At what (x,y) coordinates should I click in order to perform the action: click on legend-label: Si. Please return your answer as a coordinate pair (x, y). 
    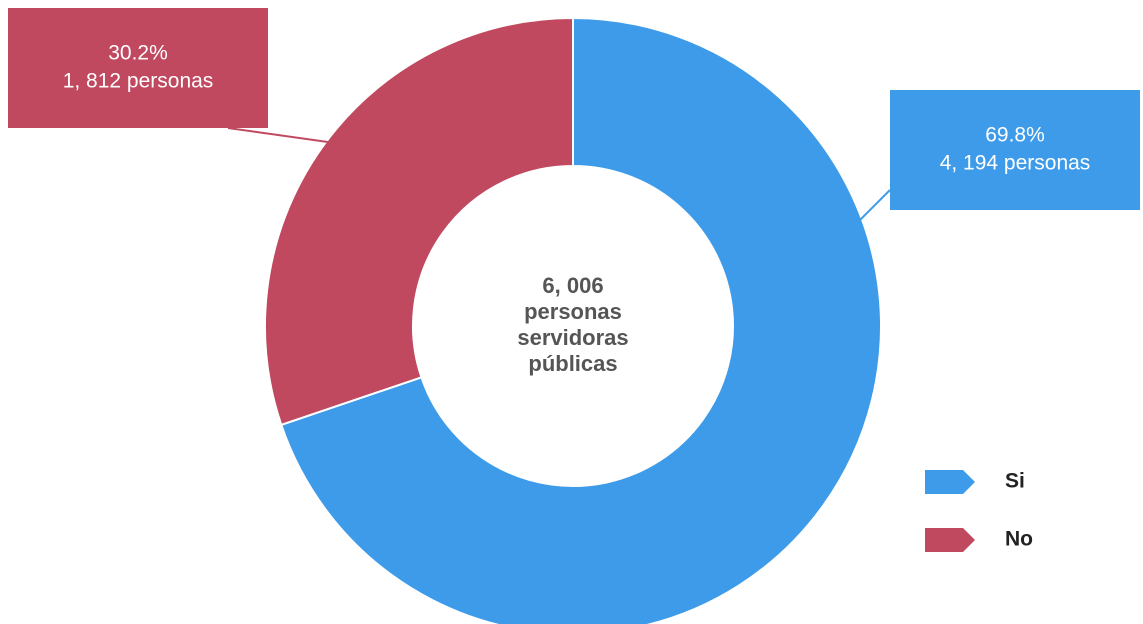
    Looking at the image, I should click on (1015, 481).